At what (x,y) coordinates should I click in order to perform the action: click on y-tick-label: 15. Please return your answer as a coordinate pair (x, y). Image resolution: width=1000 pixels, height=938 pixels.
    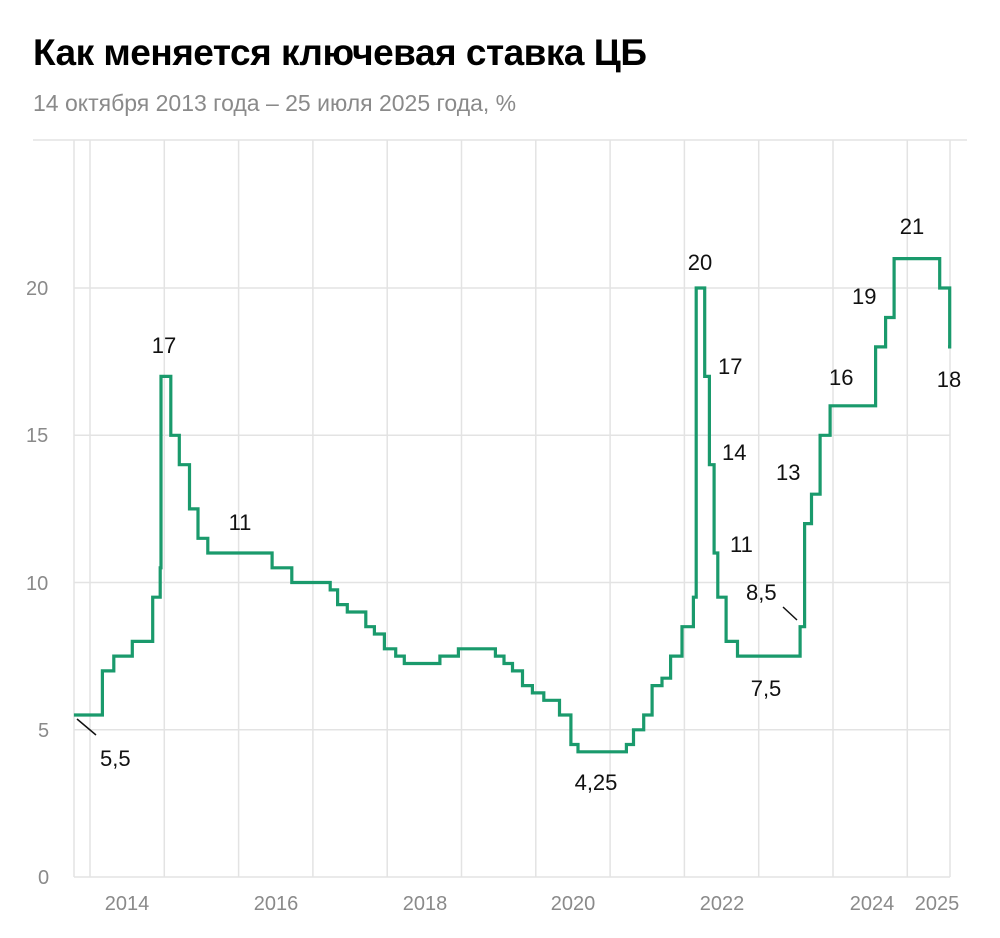
    Looking at the image, I should click on (37, 436).